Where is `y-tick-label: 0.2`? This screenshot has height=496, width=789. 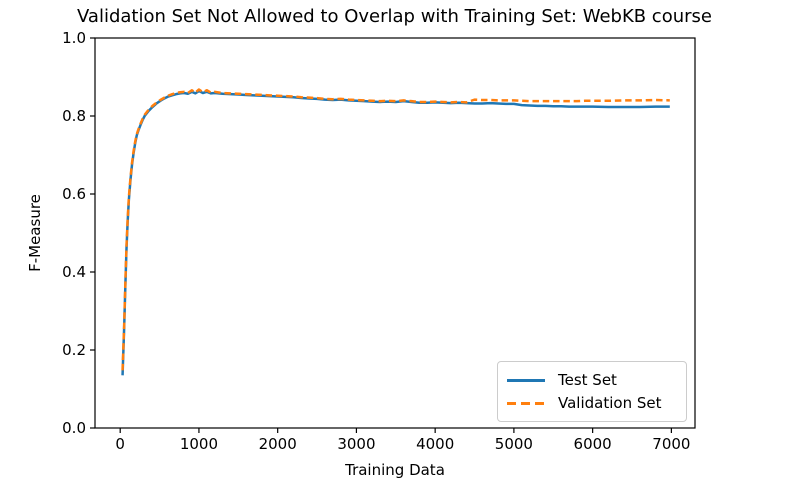
y-tick-label: 0.2 is located at coordinates (74, 350).